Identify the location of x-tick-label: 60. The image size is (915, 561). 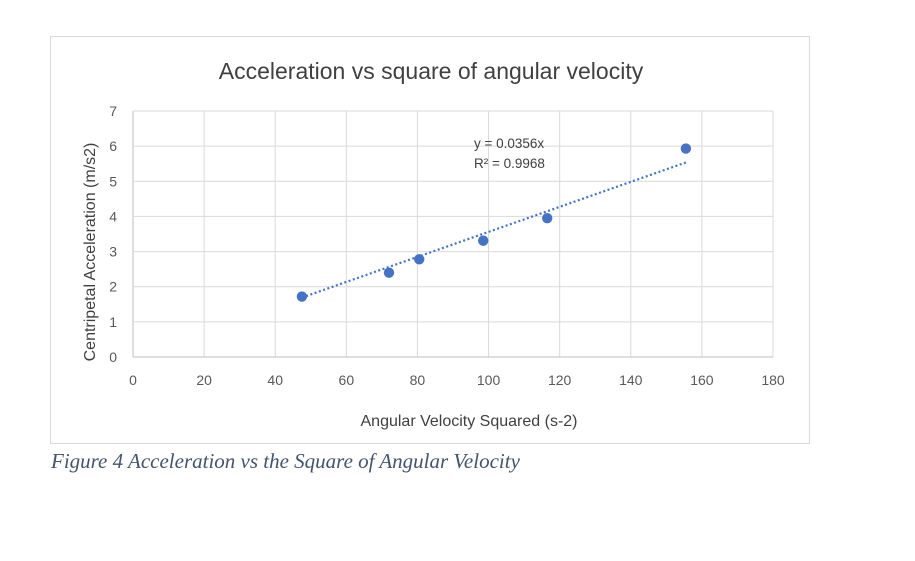
(347, 380).